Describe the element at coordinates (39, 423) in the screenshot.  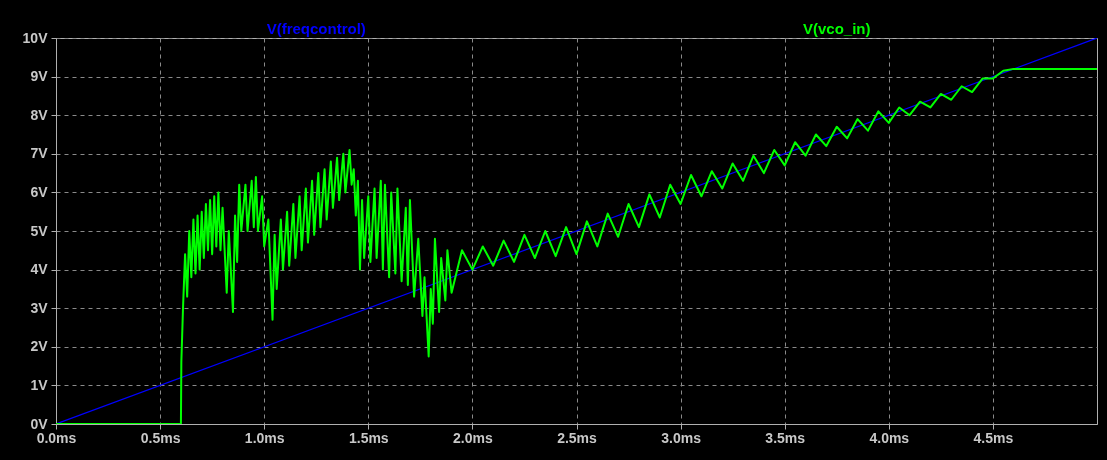
I see `y-tick-label: 0V` at that location.